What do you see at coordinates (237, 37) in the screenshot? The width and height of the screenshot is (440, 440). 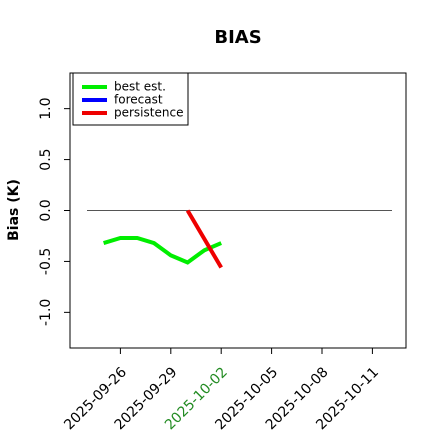 I see `chart-title: BIAS` at bounding box center [237, 37].